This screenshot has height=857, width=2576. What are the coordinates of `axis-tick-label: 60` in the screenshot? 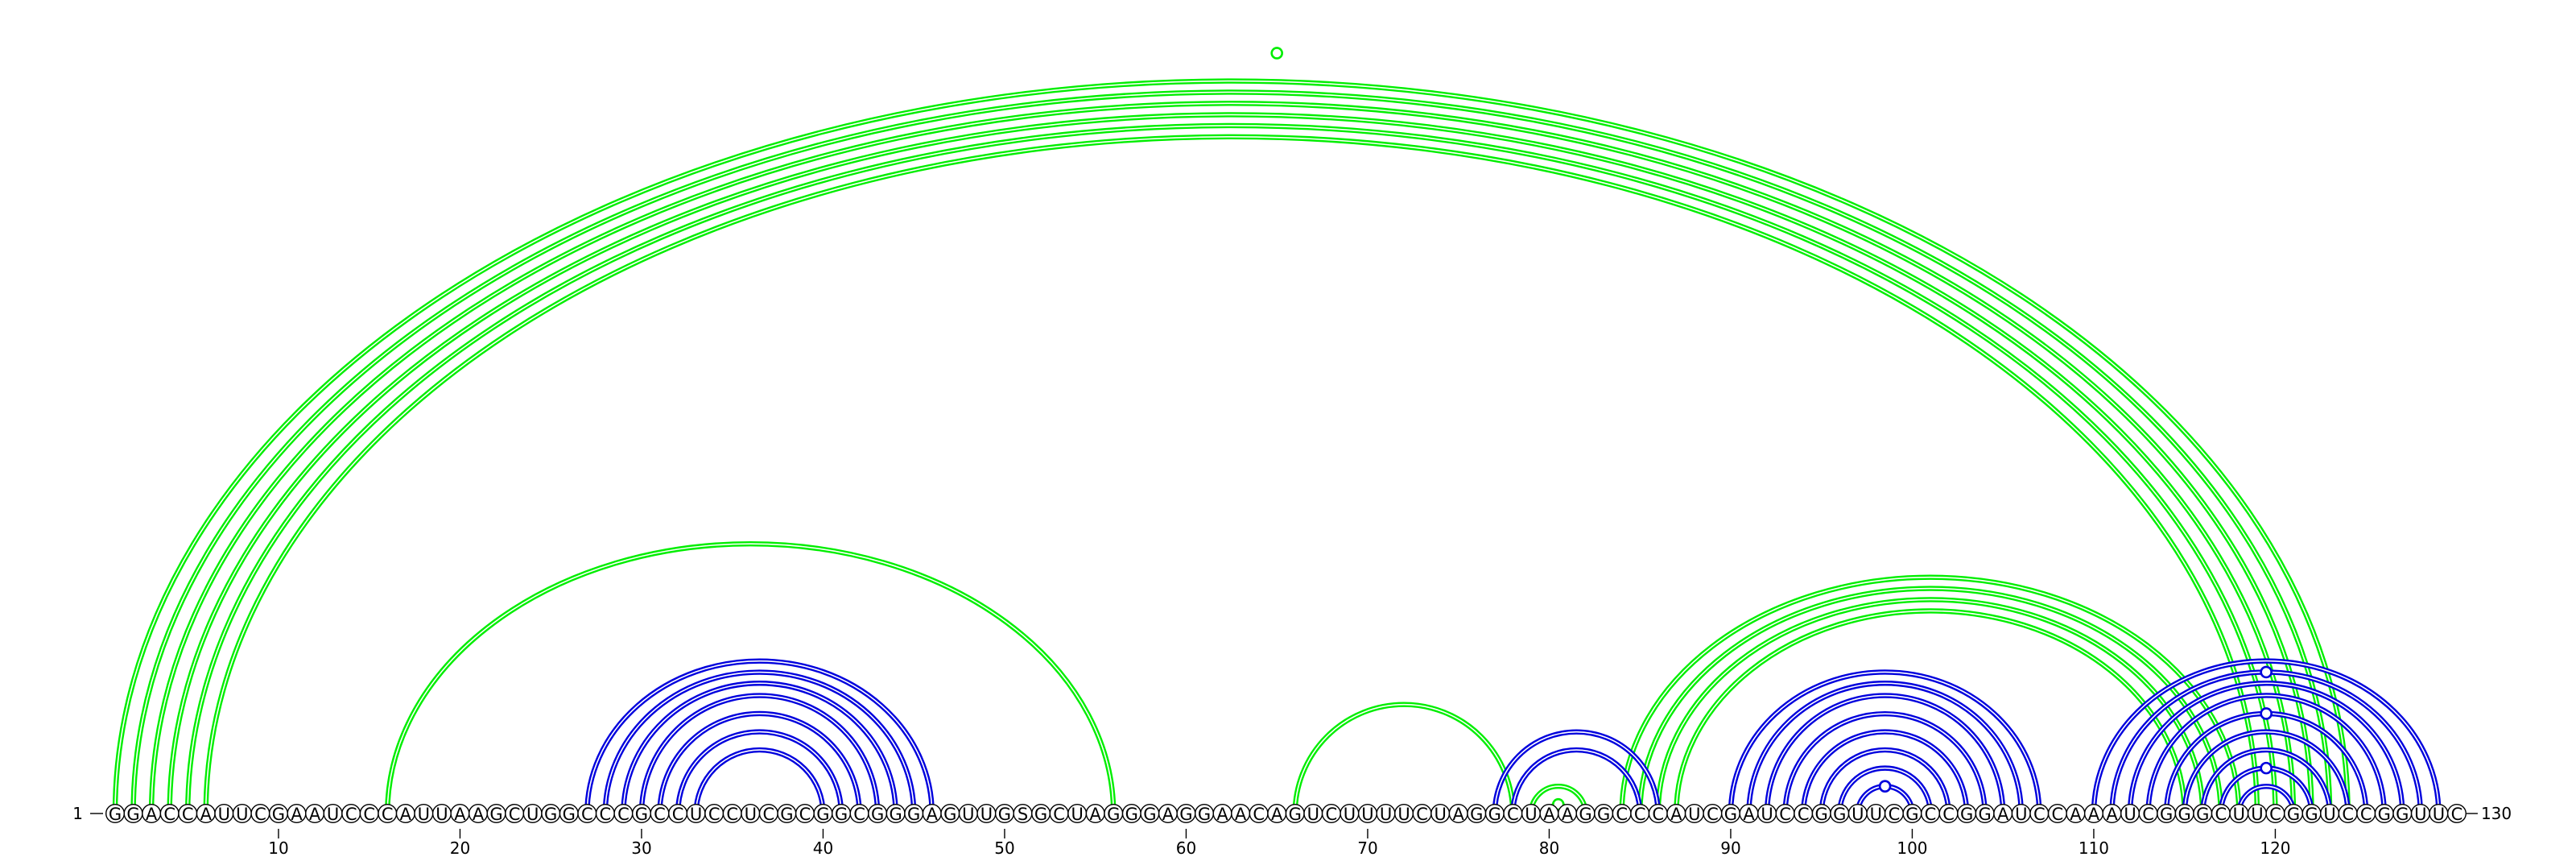 It's located at (1186, 847).